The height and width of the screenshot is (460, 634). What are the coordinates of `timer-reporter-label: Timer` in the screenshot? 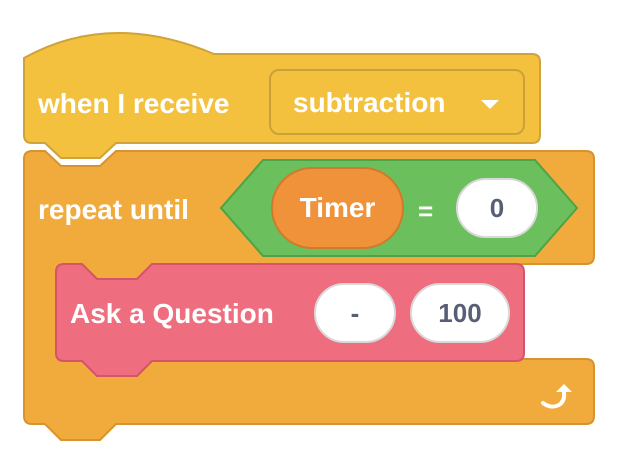 It's located at (337, 207).